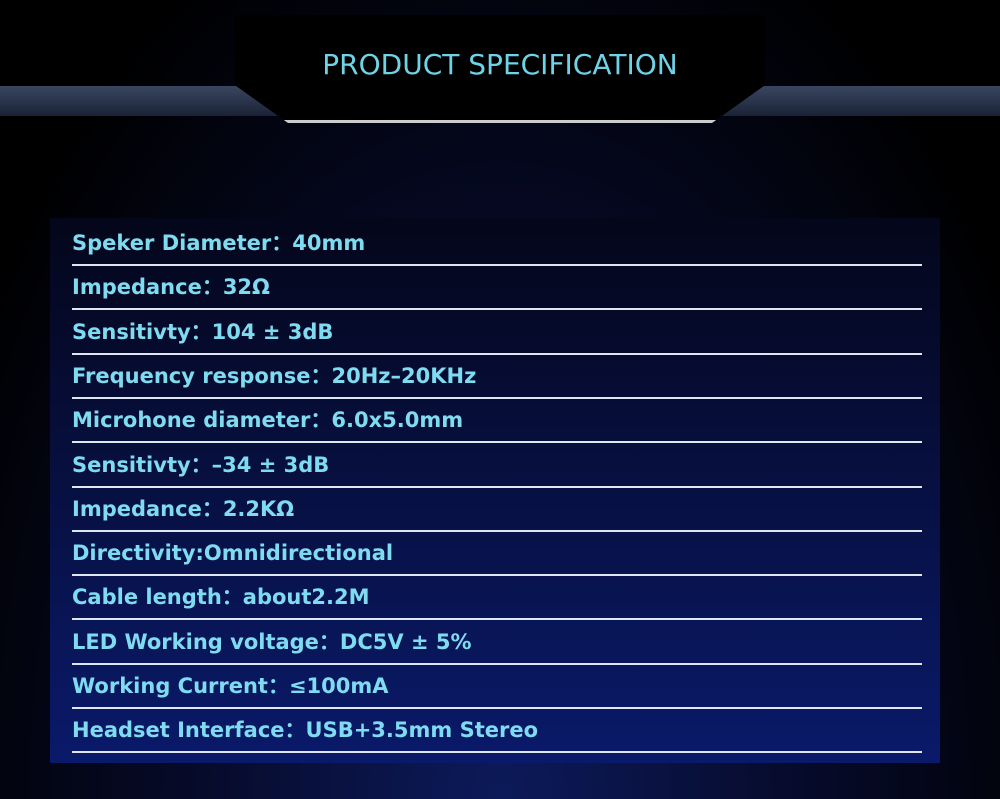  I want to click on spec-row: Impedance：32Ω, so click(497, 287).